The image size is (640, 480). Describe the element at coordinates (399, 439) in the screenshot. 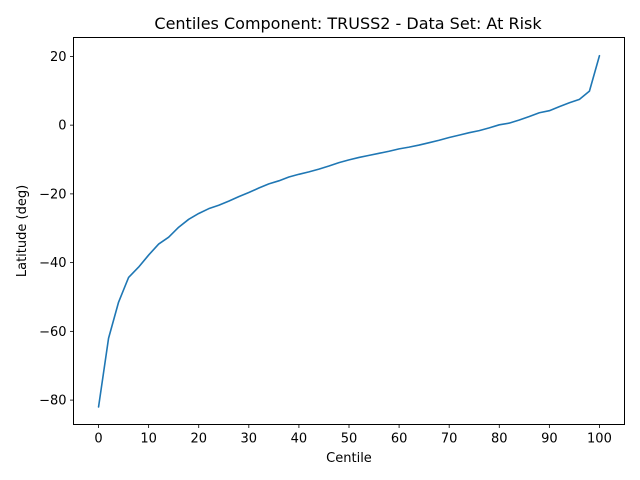

I see `x-tick-label: 60` at that location.